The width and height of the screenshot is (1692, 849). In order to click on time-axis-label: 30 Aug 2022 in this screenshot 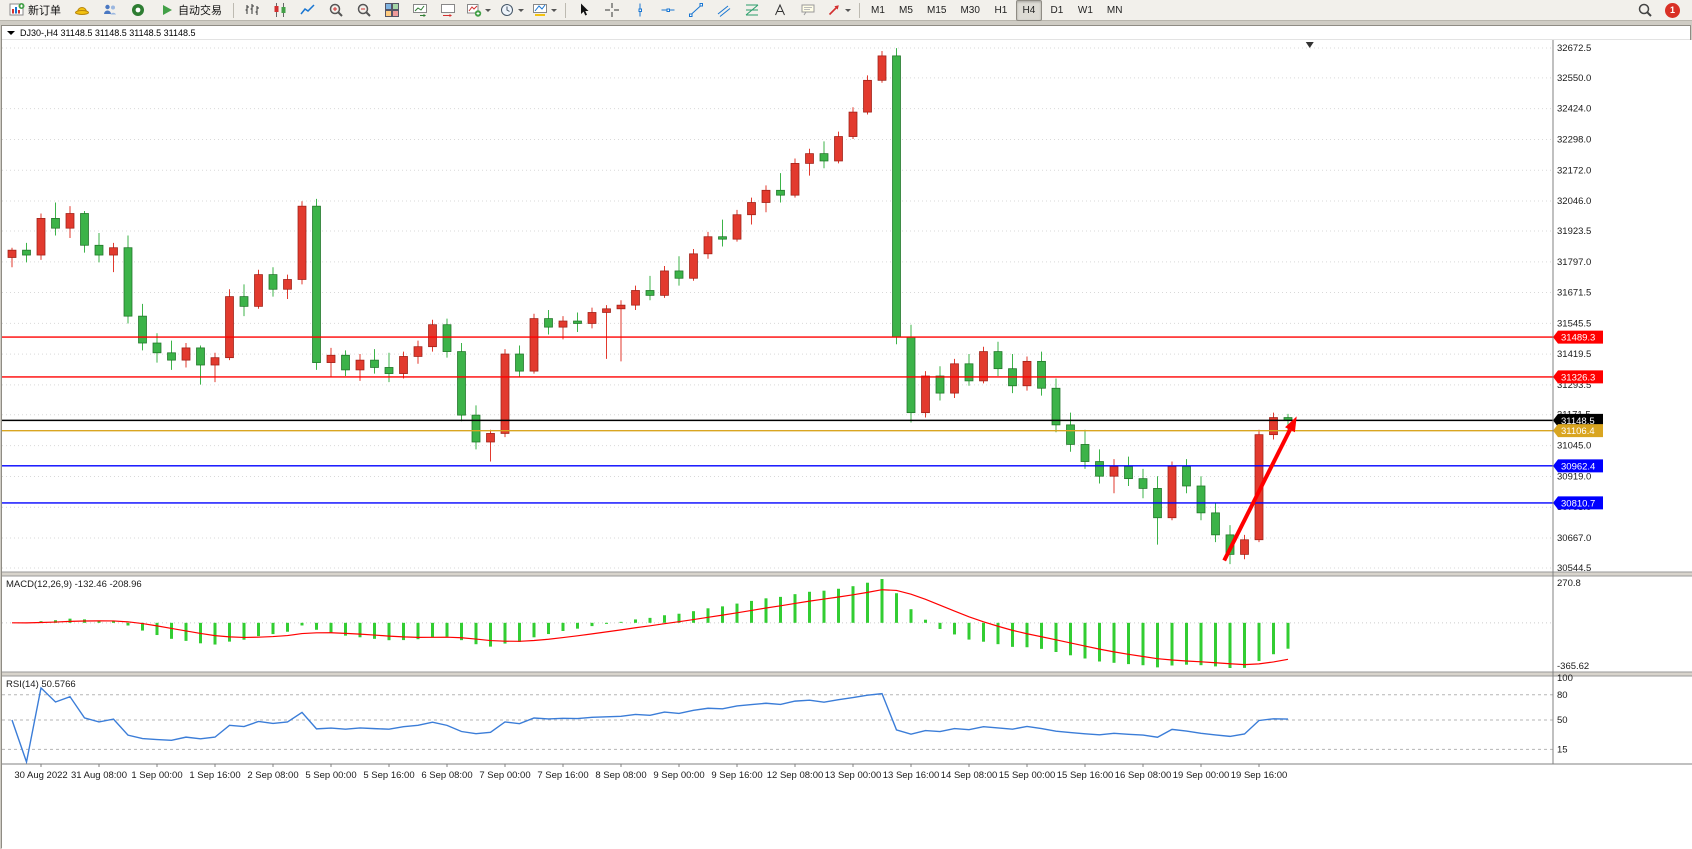, I will do `click(40, 775)`.